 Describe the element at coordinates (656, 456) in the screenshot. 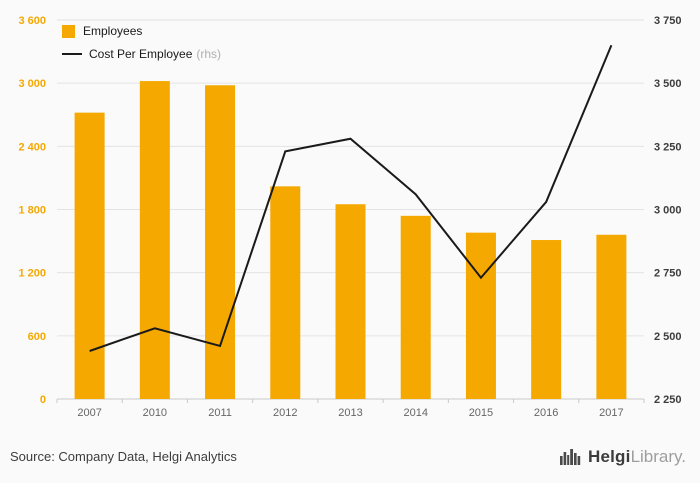

I see `logo-text-library: Library` at that location.